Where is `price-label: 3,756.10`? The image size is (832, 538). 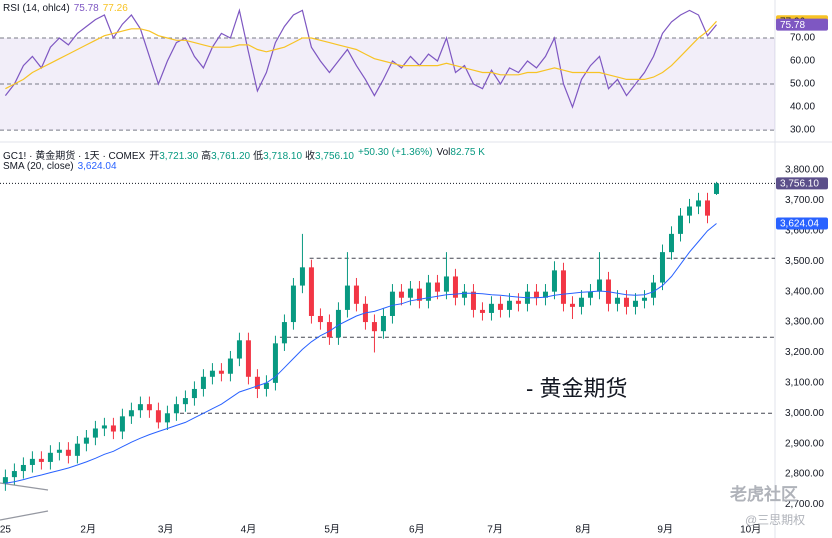 price-label: 3,756.10 is located at coordinates (799, 184).